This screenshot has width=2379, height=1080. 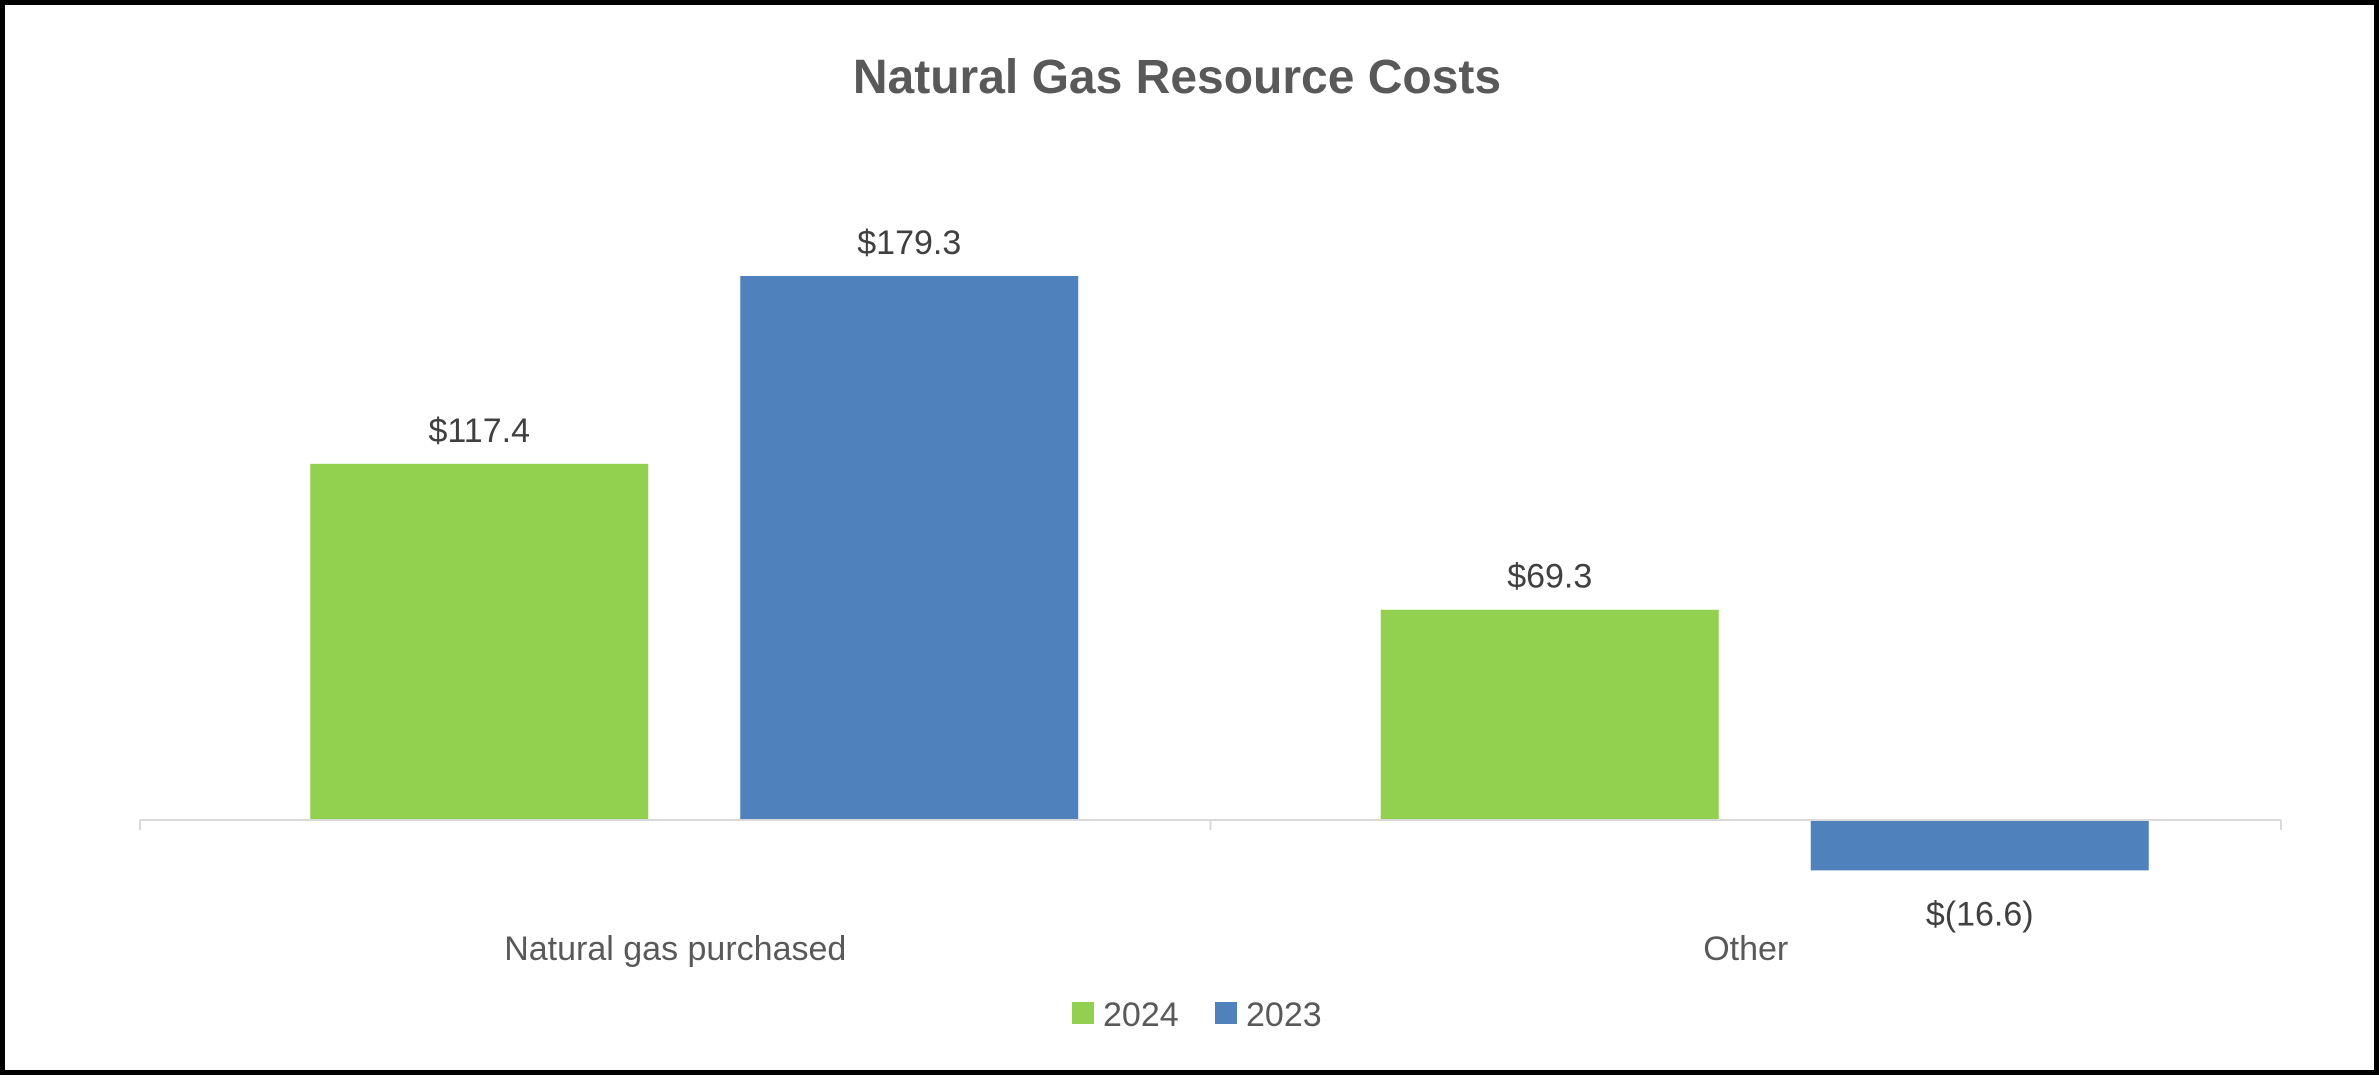 What do you see at coordinates (1979, 845) in the screenshot?
I see `bar-2023-other` at bounding box center [1979, 845].